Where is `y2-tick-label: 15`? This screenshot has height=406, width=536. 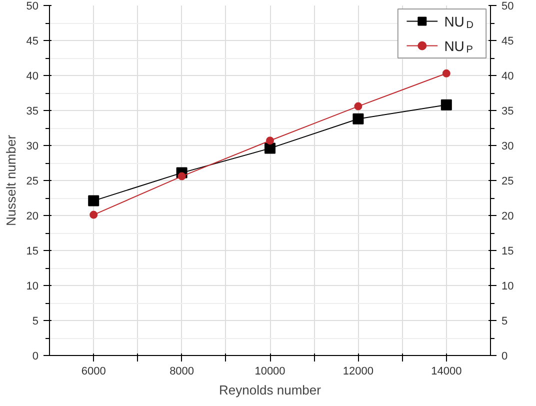 y2-tick-label: 15 is located at coordinates (508, 252).